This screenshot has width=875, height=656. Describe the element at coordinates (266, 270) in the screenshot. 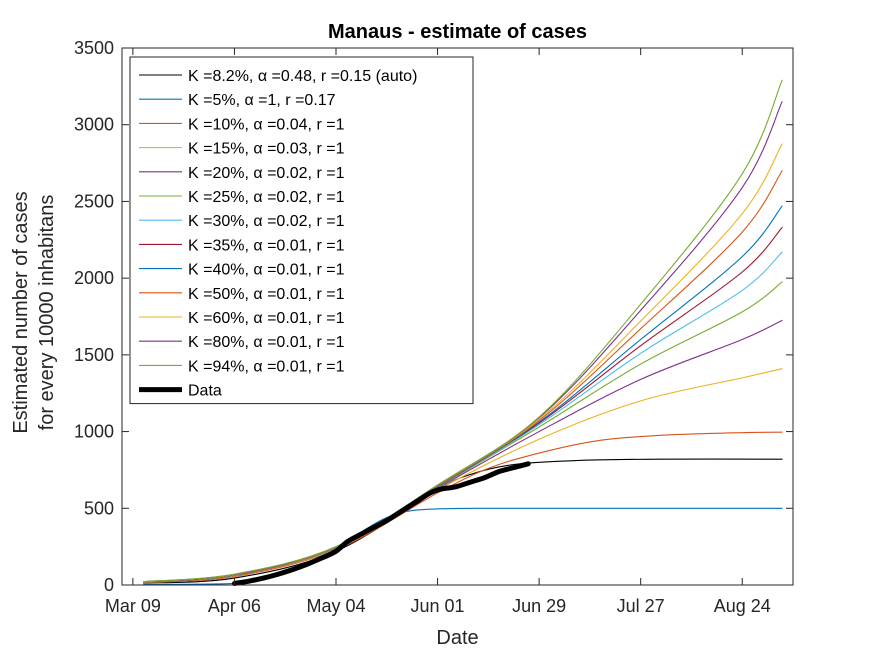

I see `legend-label-9: K =40%, α =0.01, r =1` at that location.